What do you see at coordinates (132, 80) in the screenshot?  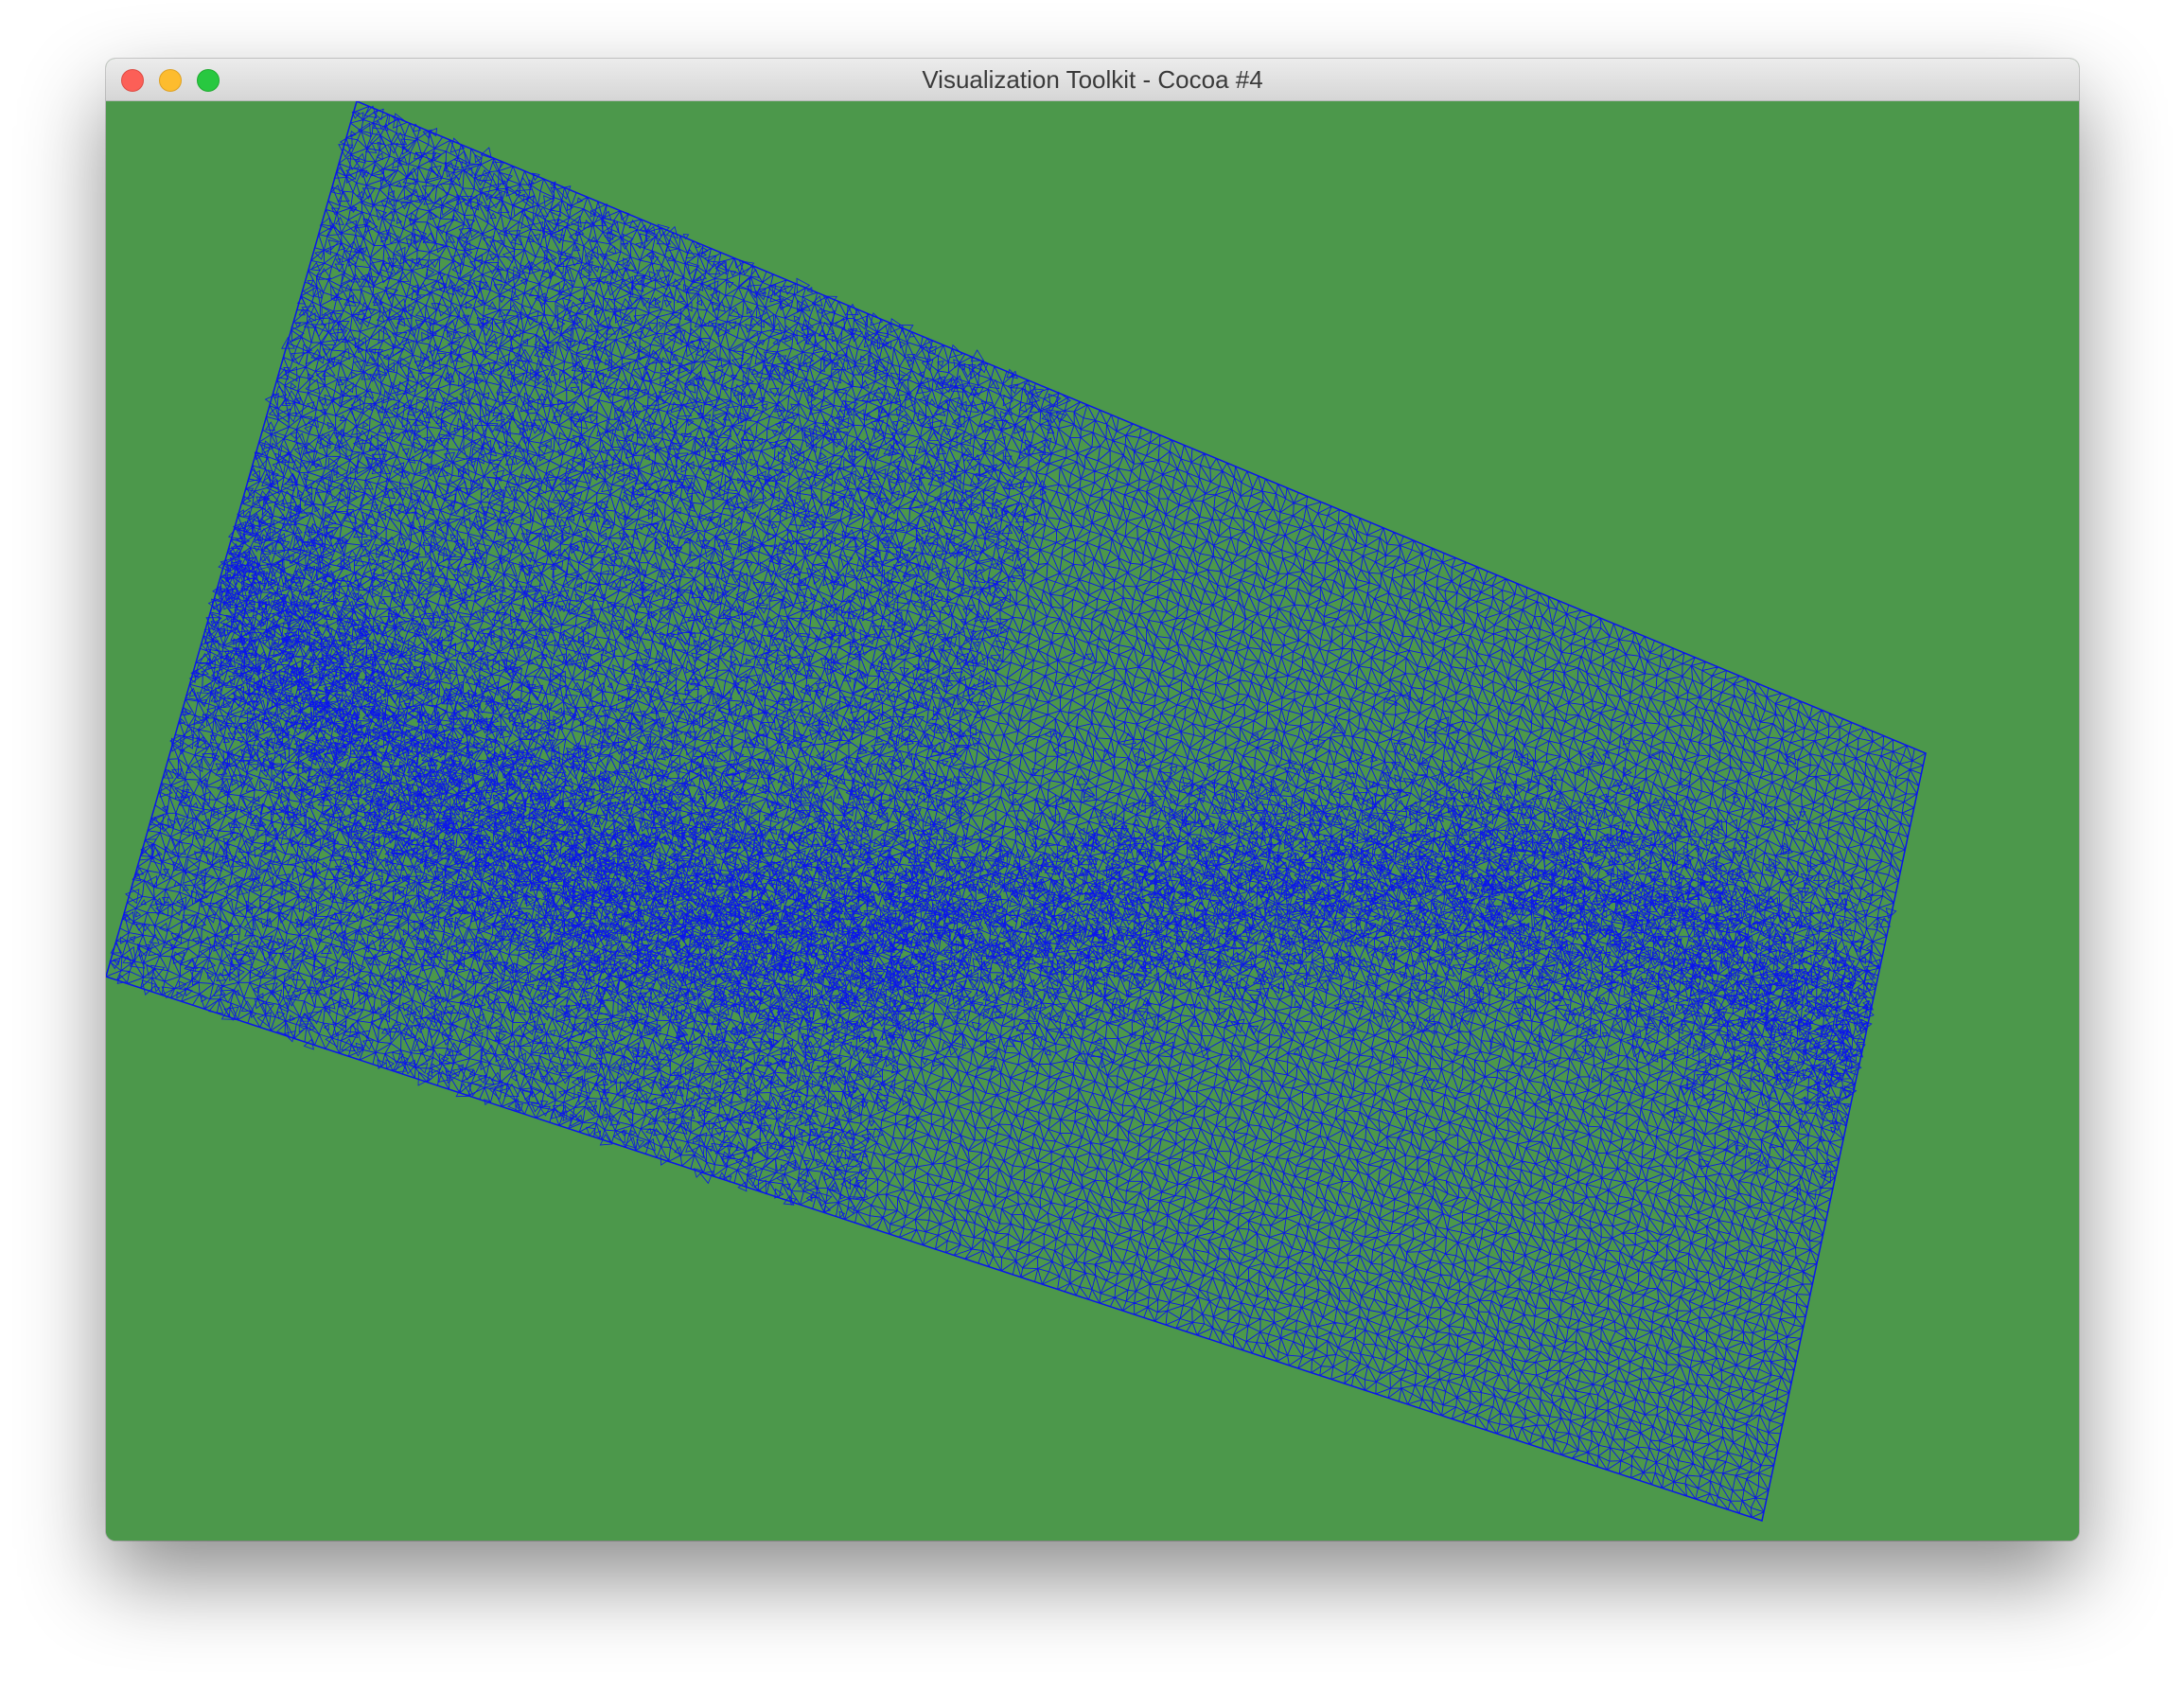 I see `close-button` at bounding box center [132, 80].